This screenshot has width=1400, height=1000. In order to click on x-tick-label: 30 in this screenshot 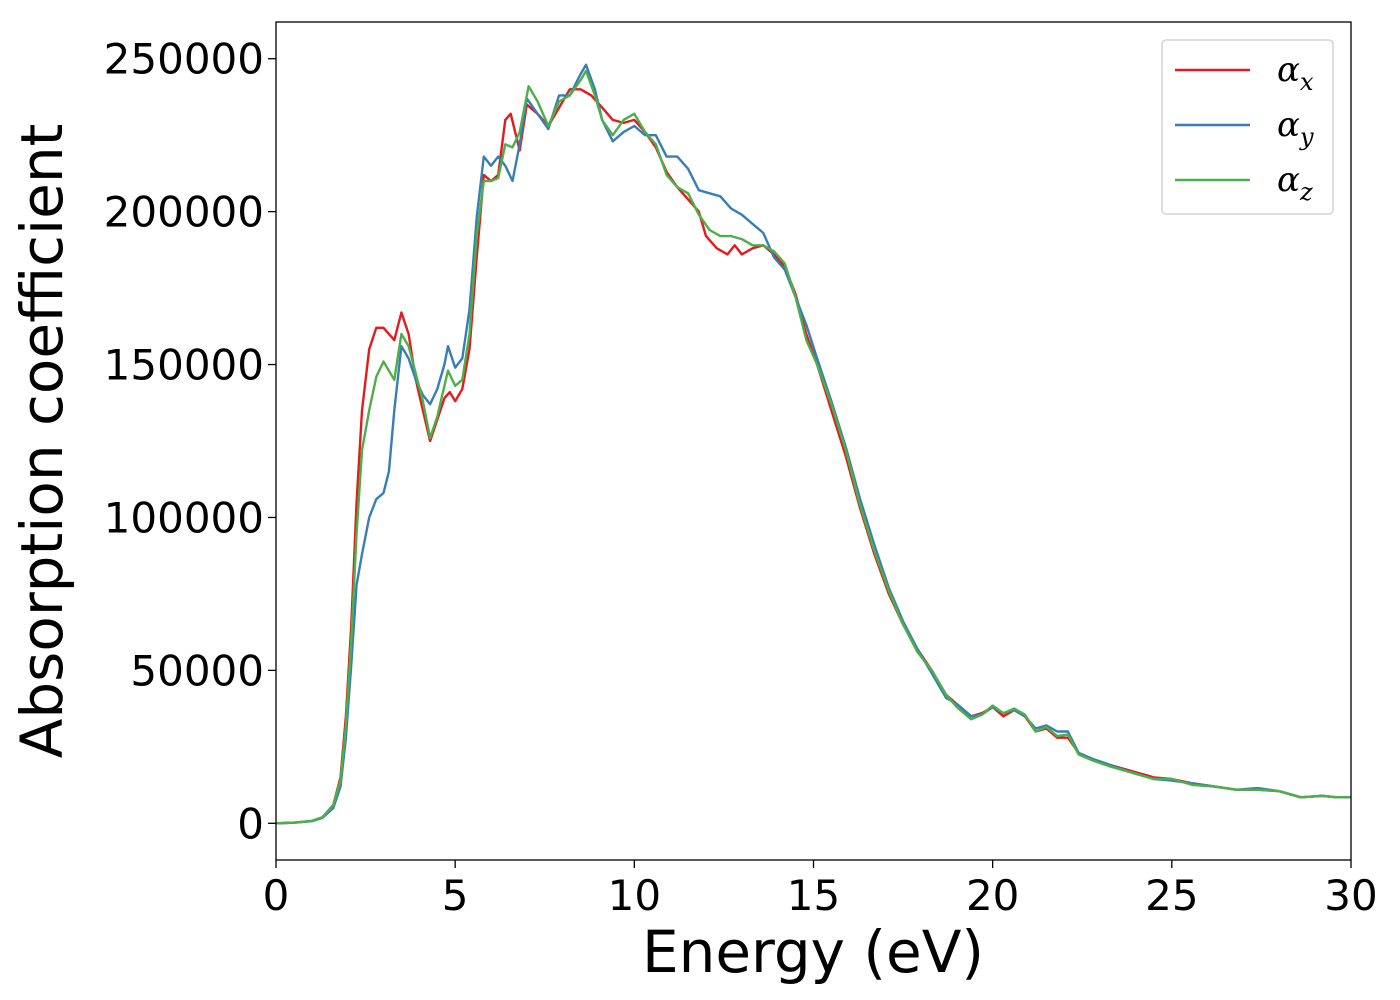, I will do `click(1350, 895)`.